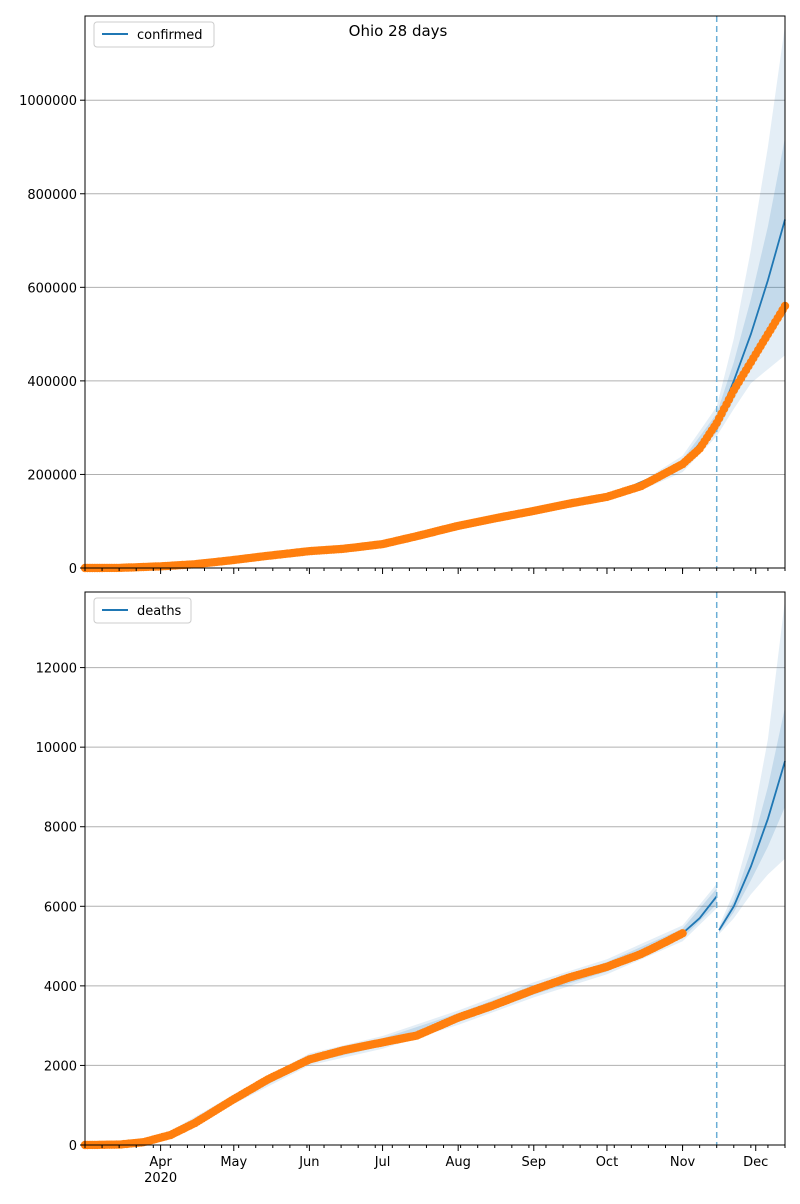 This screenshot has width=800, height=1204. I want to click on deaths-legend: deaths, so click(142, 610).